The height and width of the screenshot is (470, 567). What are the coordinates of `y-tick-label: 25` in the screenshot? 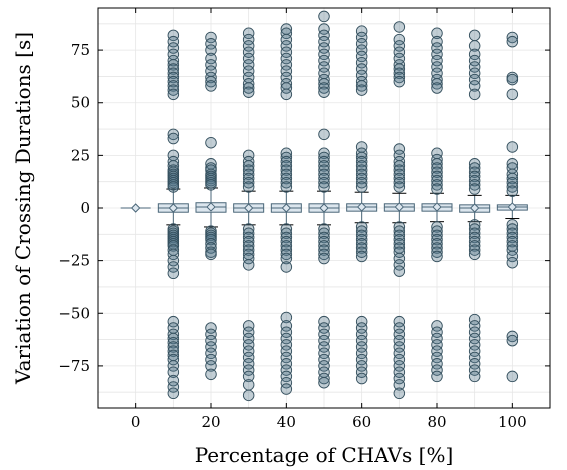 It's located at (80, 155).